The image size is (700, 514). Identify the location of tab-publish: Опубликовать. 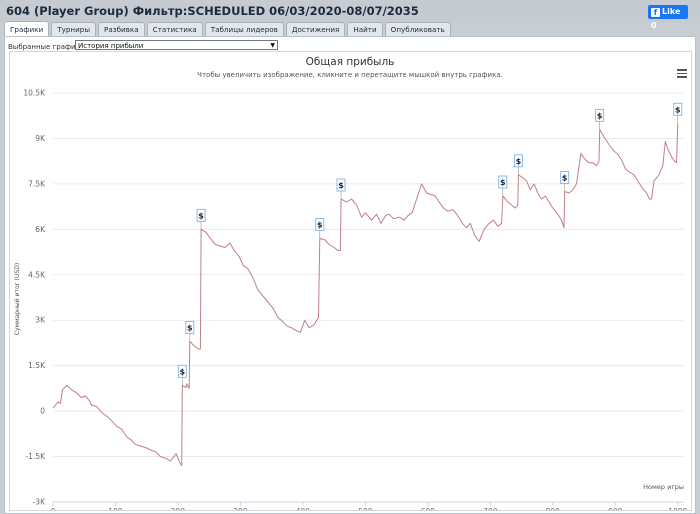
(417, 29).